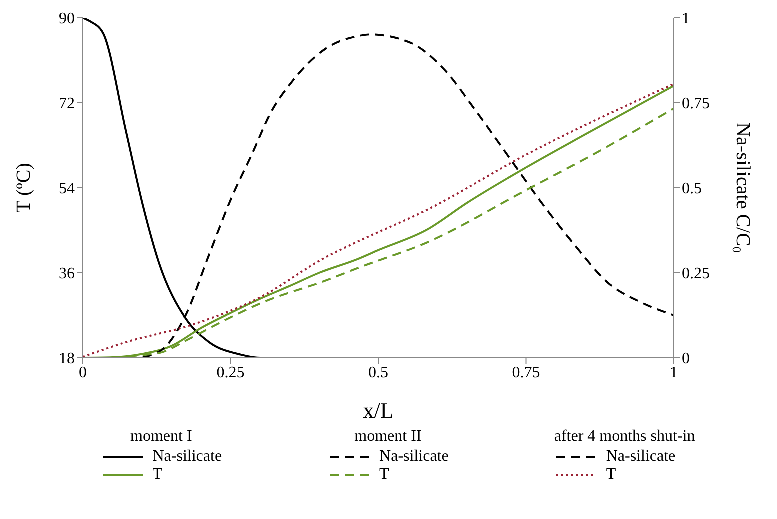 The image size is (777, 519). Describe the element at coordinates (526, 373) in the screenshot. I see `x-tick-label: 0.75` at that location.